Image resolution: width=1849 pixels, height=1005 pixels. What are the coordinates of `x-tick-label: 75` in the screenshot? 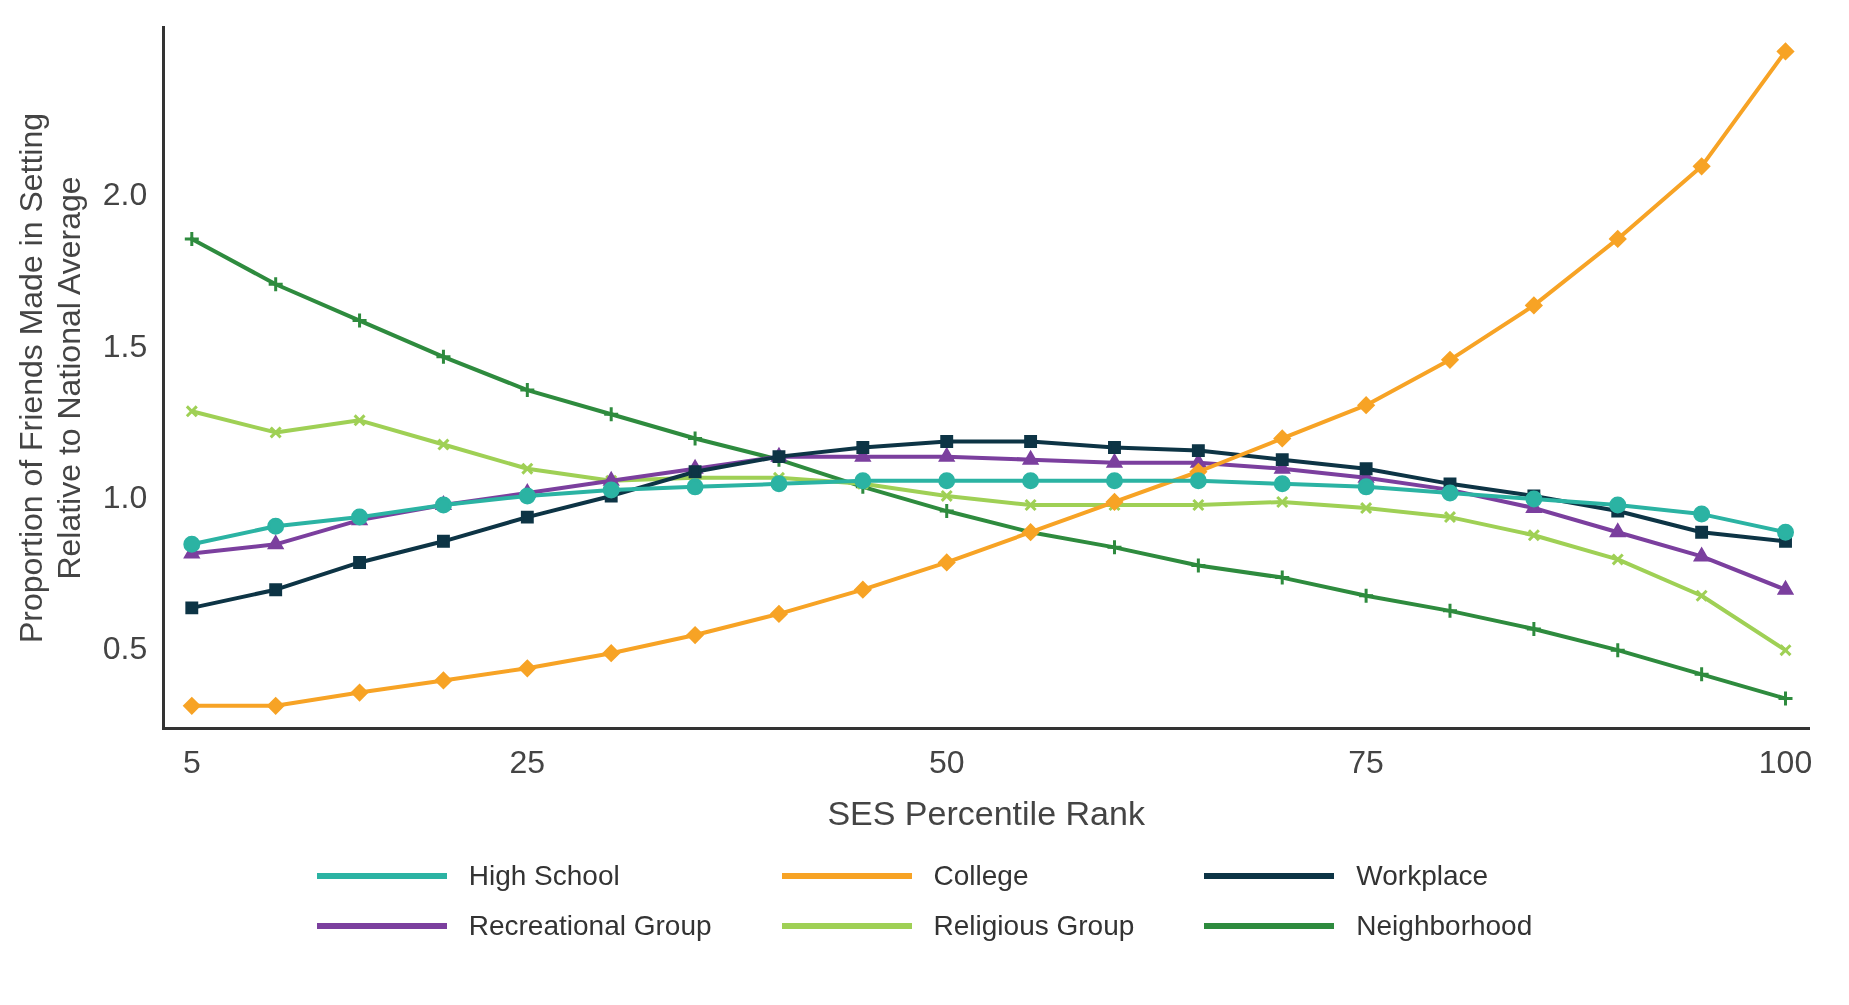 It's located at (1366, 761).